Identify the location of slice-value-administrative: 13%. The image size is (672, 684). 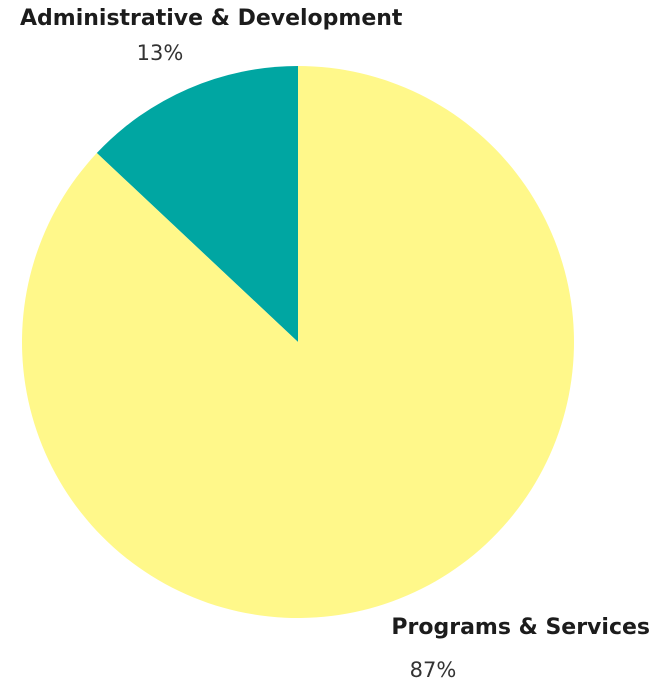
(160, 53).